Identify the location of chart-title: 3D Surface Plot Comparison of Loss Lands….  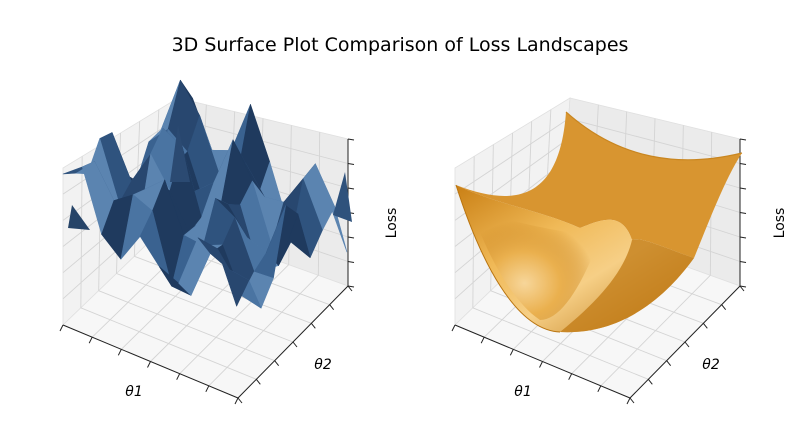
(400, 45).